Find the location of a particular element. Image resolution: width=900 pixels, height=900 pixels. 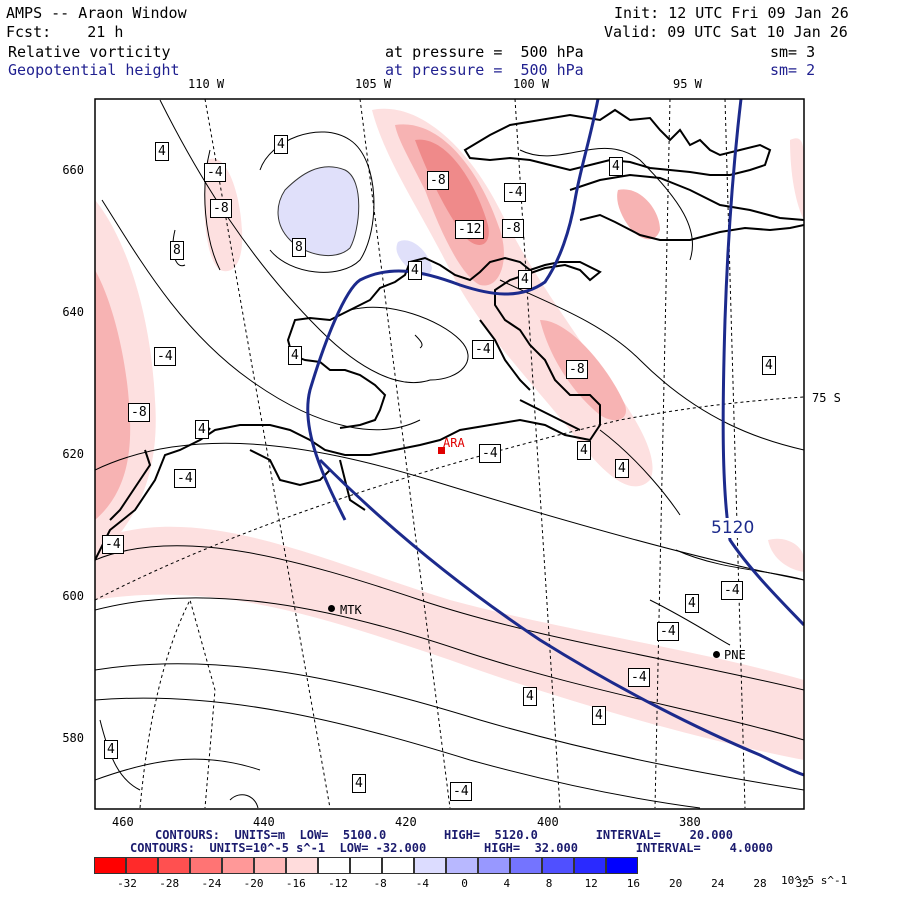

station-label-ara: ARA is located at coordinates (454, 443).